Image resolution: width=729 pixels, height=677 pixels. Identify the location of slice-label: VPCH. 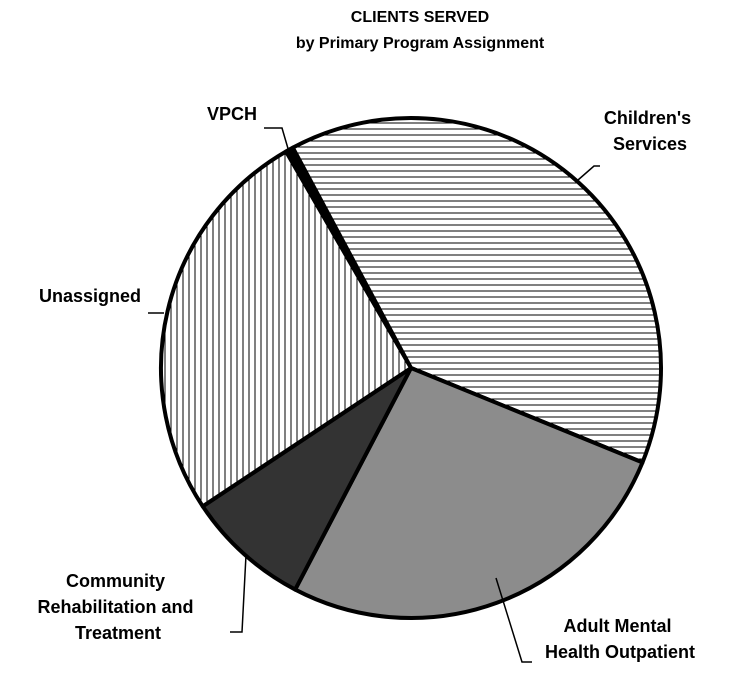
(232, 114).